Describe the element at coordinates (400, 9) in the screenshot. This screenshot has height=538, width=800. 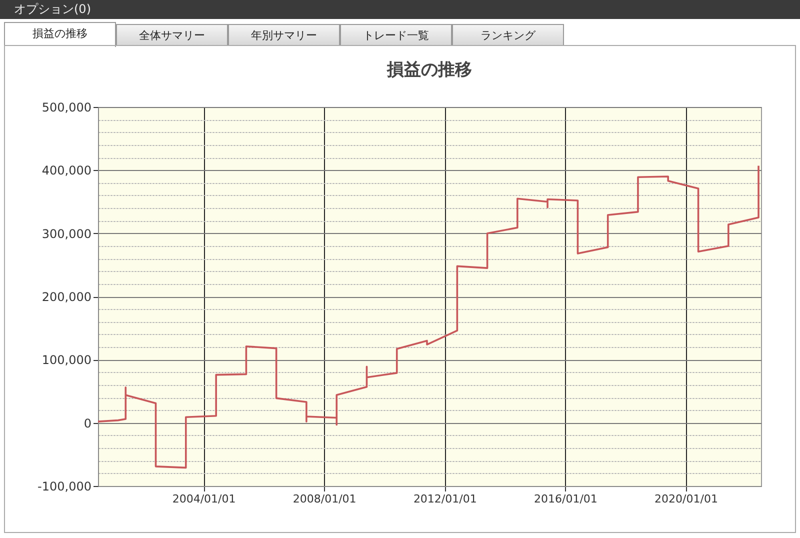
I see `text: オプション(0)` at that location.